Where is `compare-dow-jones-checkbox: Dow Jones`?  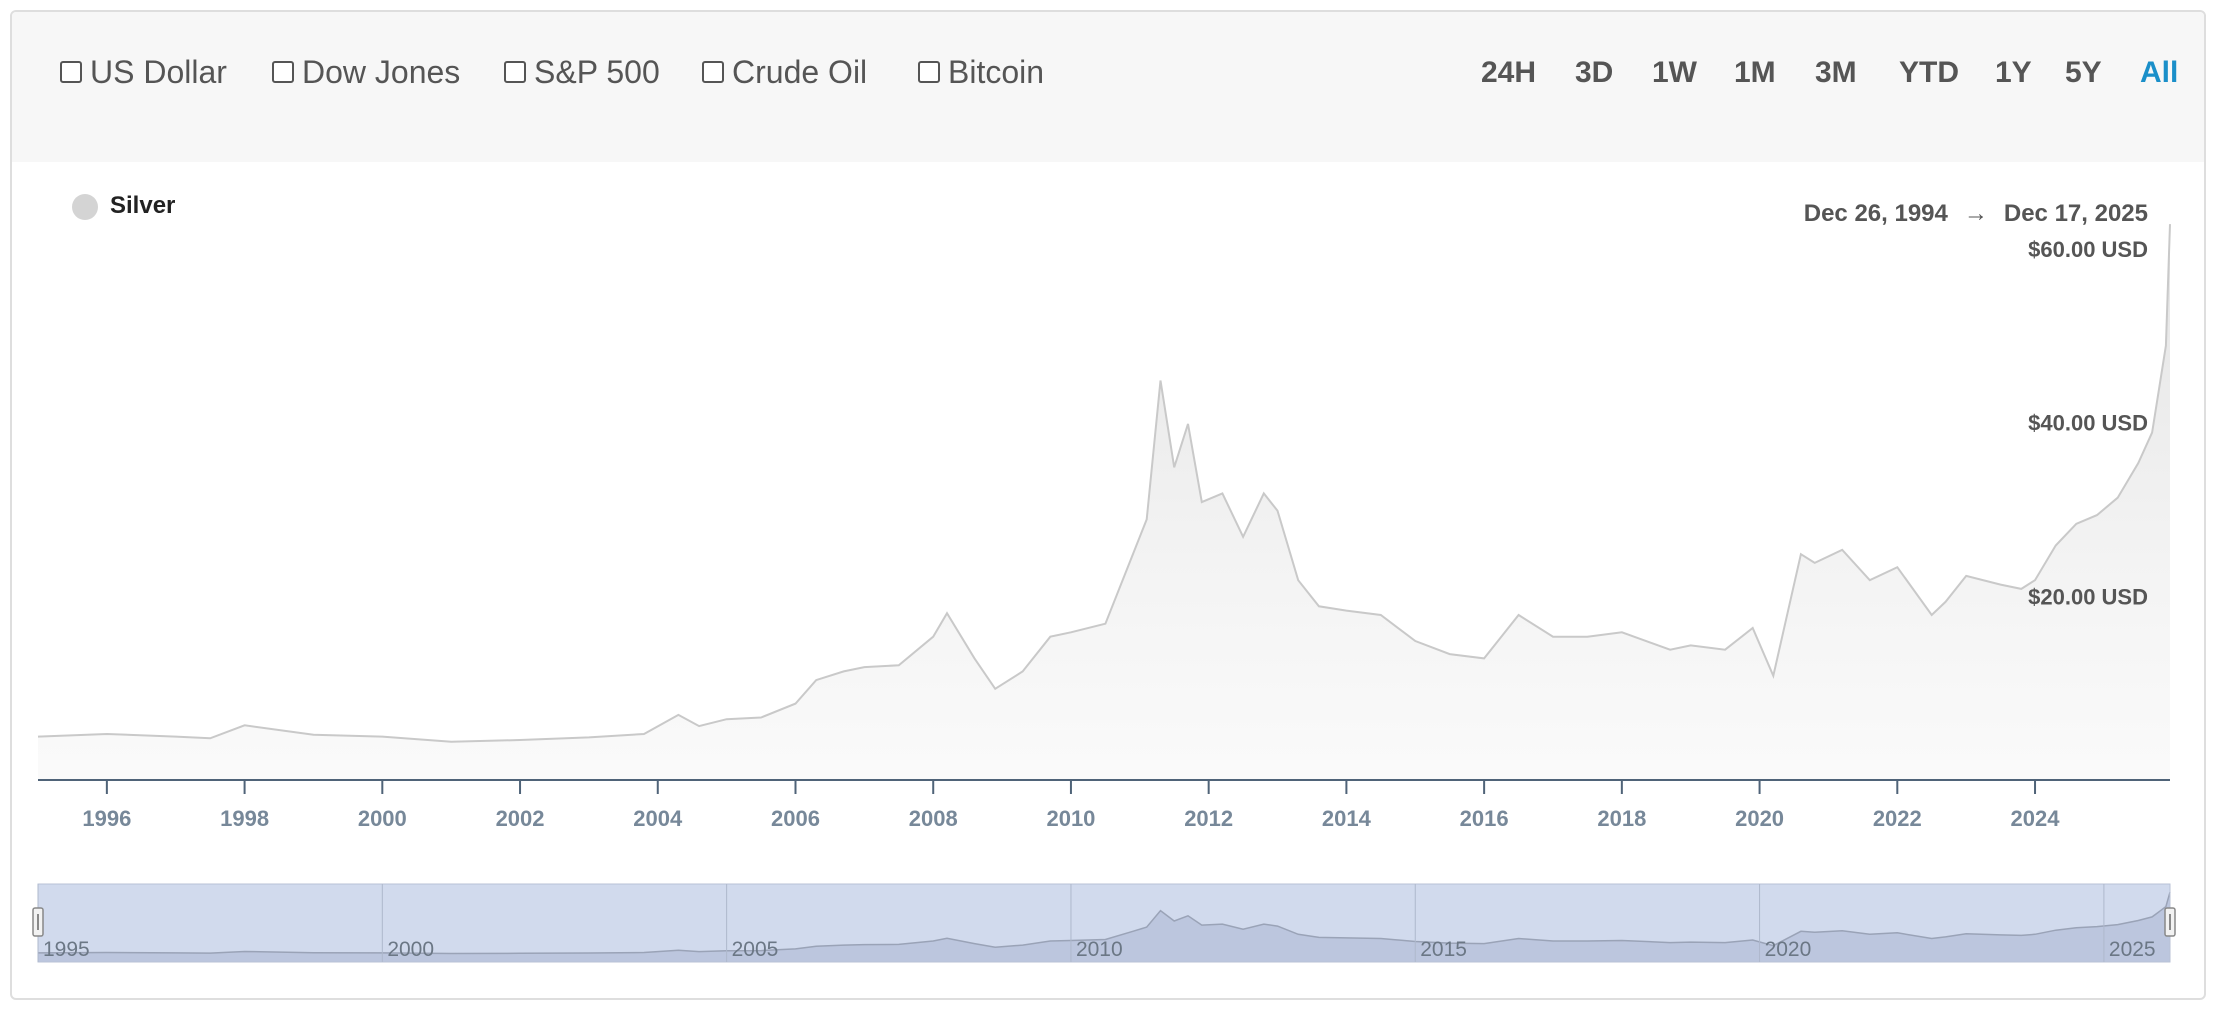
compare-dow-jones-checkbox: Dow Jones is located at coordinates (366, 72).